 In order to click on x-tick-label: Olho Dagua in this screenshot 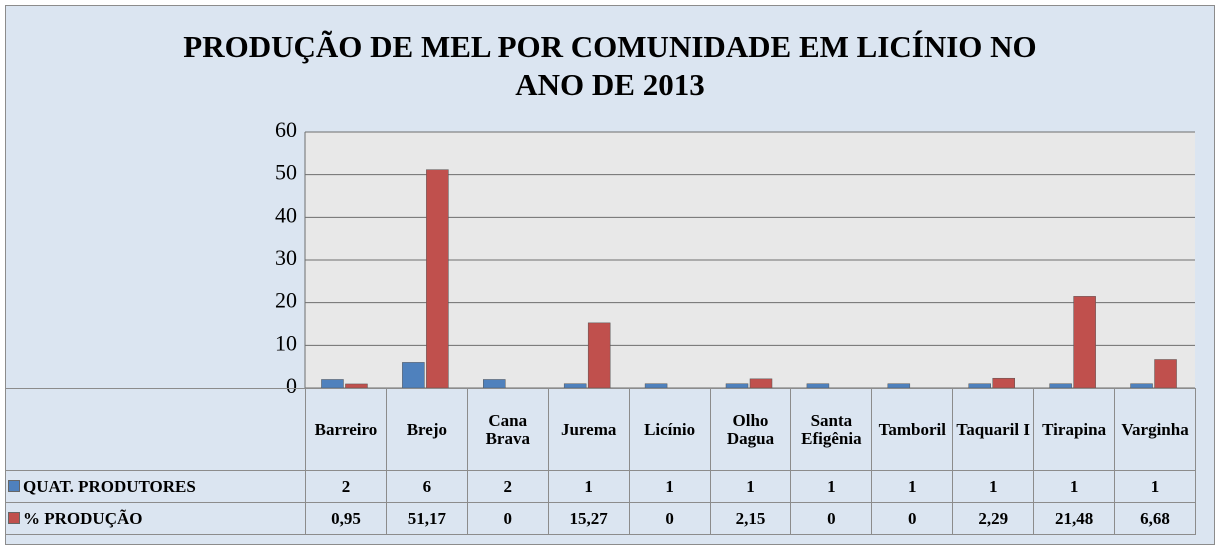, I will do `click(750, 429)`.